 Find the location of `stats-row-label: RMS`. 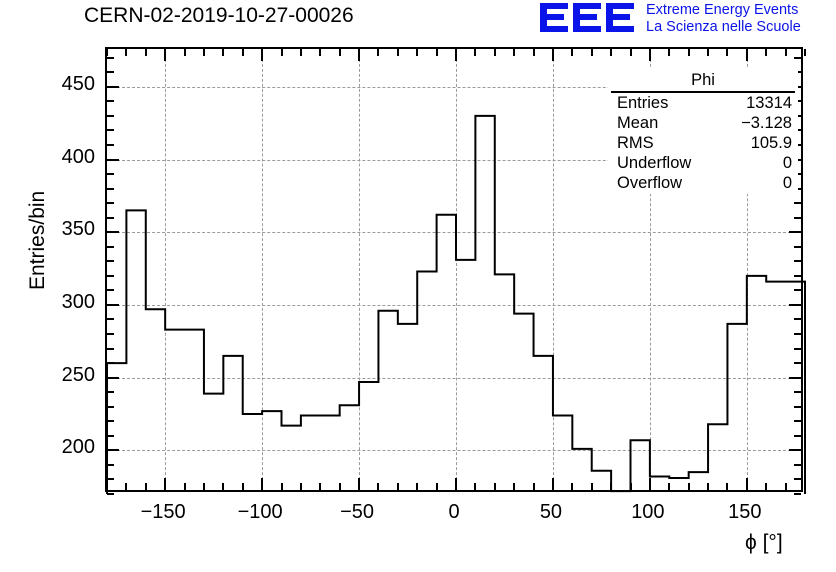

stats-row-label: RMS is located at coordinates (635, 143).